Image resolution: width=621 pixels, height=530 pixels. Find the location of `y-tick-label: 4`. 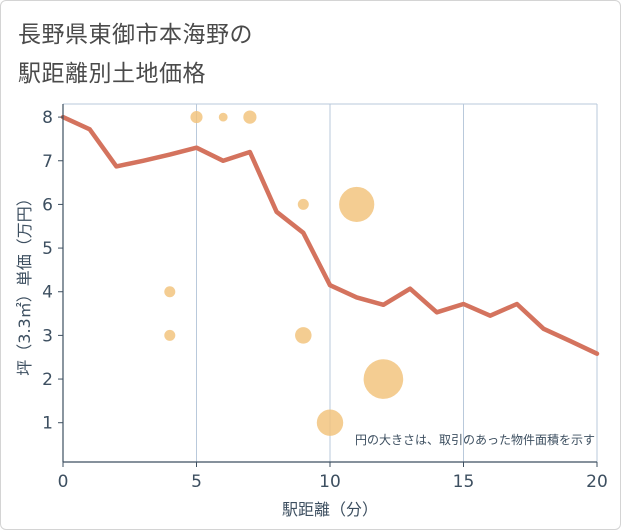

y-tick-label: 4 is located at coordinates (47, 293).